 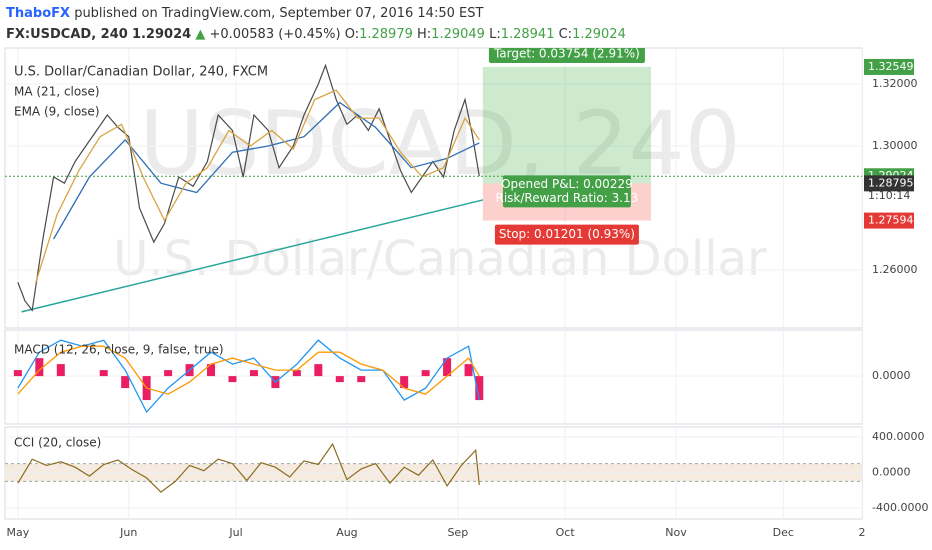 I want to click on target-zone, so click(x=566, y=125).